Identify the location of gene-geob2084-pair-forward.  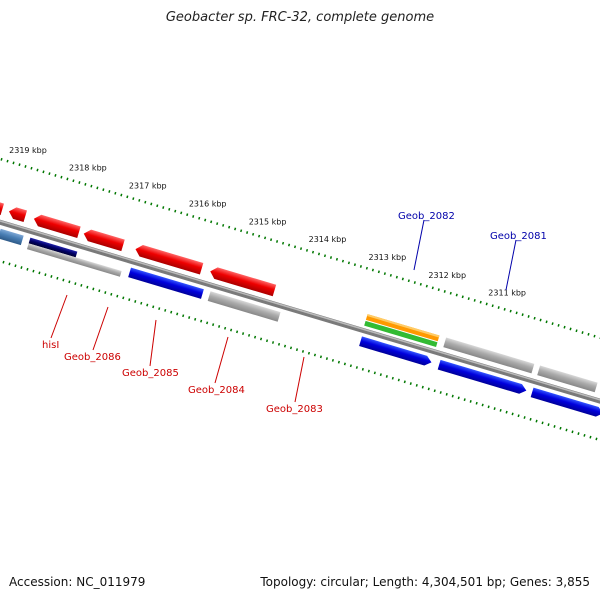
(169, 259).